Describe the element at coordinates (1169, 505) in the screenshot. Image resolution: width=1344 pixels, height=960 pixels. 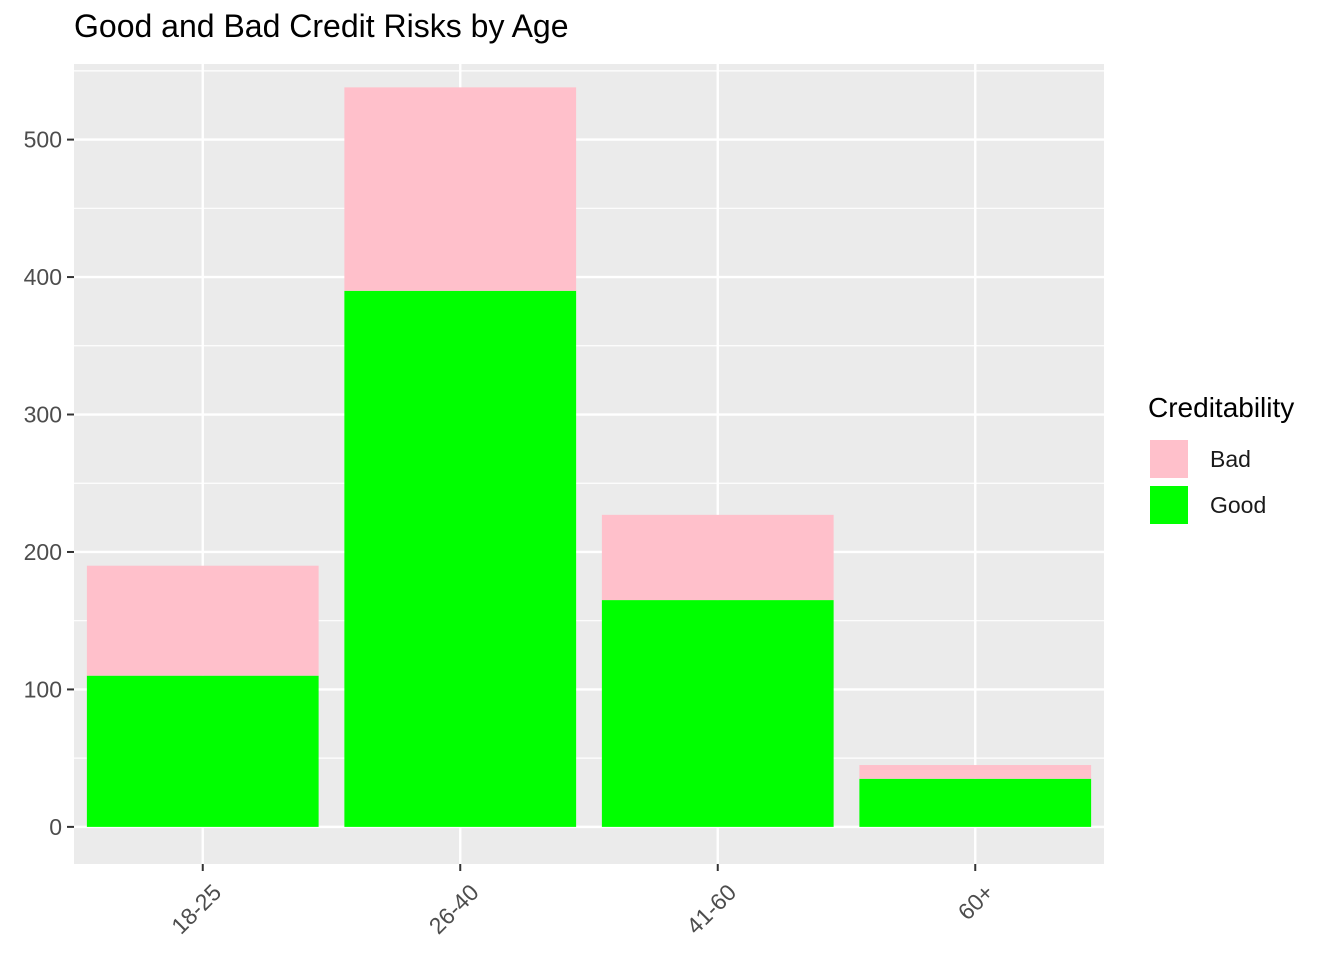
I see `legend-swatch-good` at that location.